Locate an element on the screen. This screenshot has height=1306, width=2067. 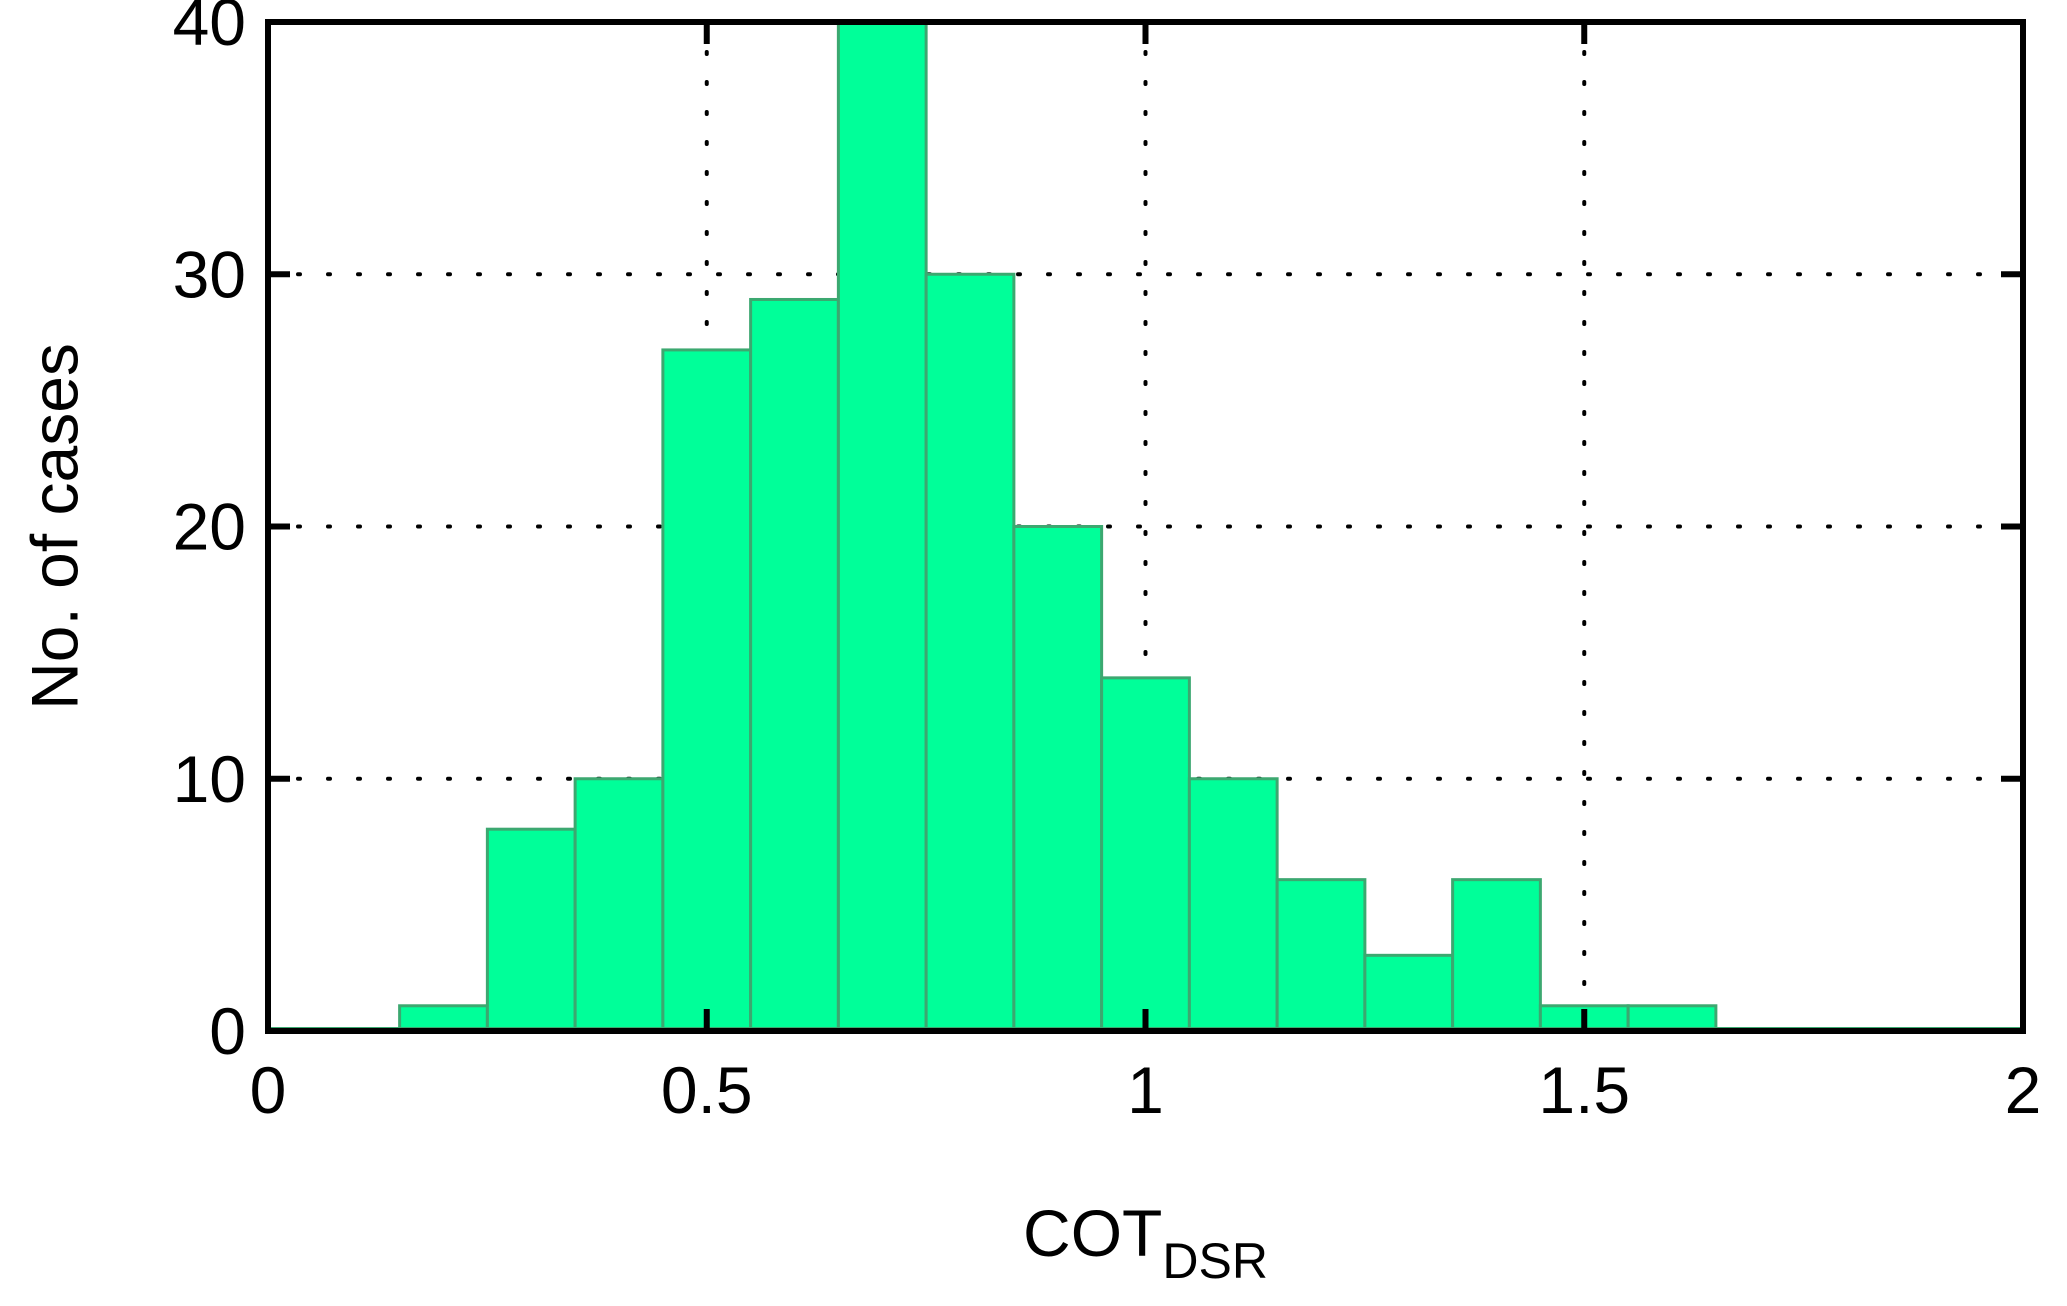
y-tick-label: 30 is located at coordinates (209, 274).